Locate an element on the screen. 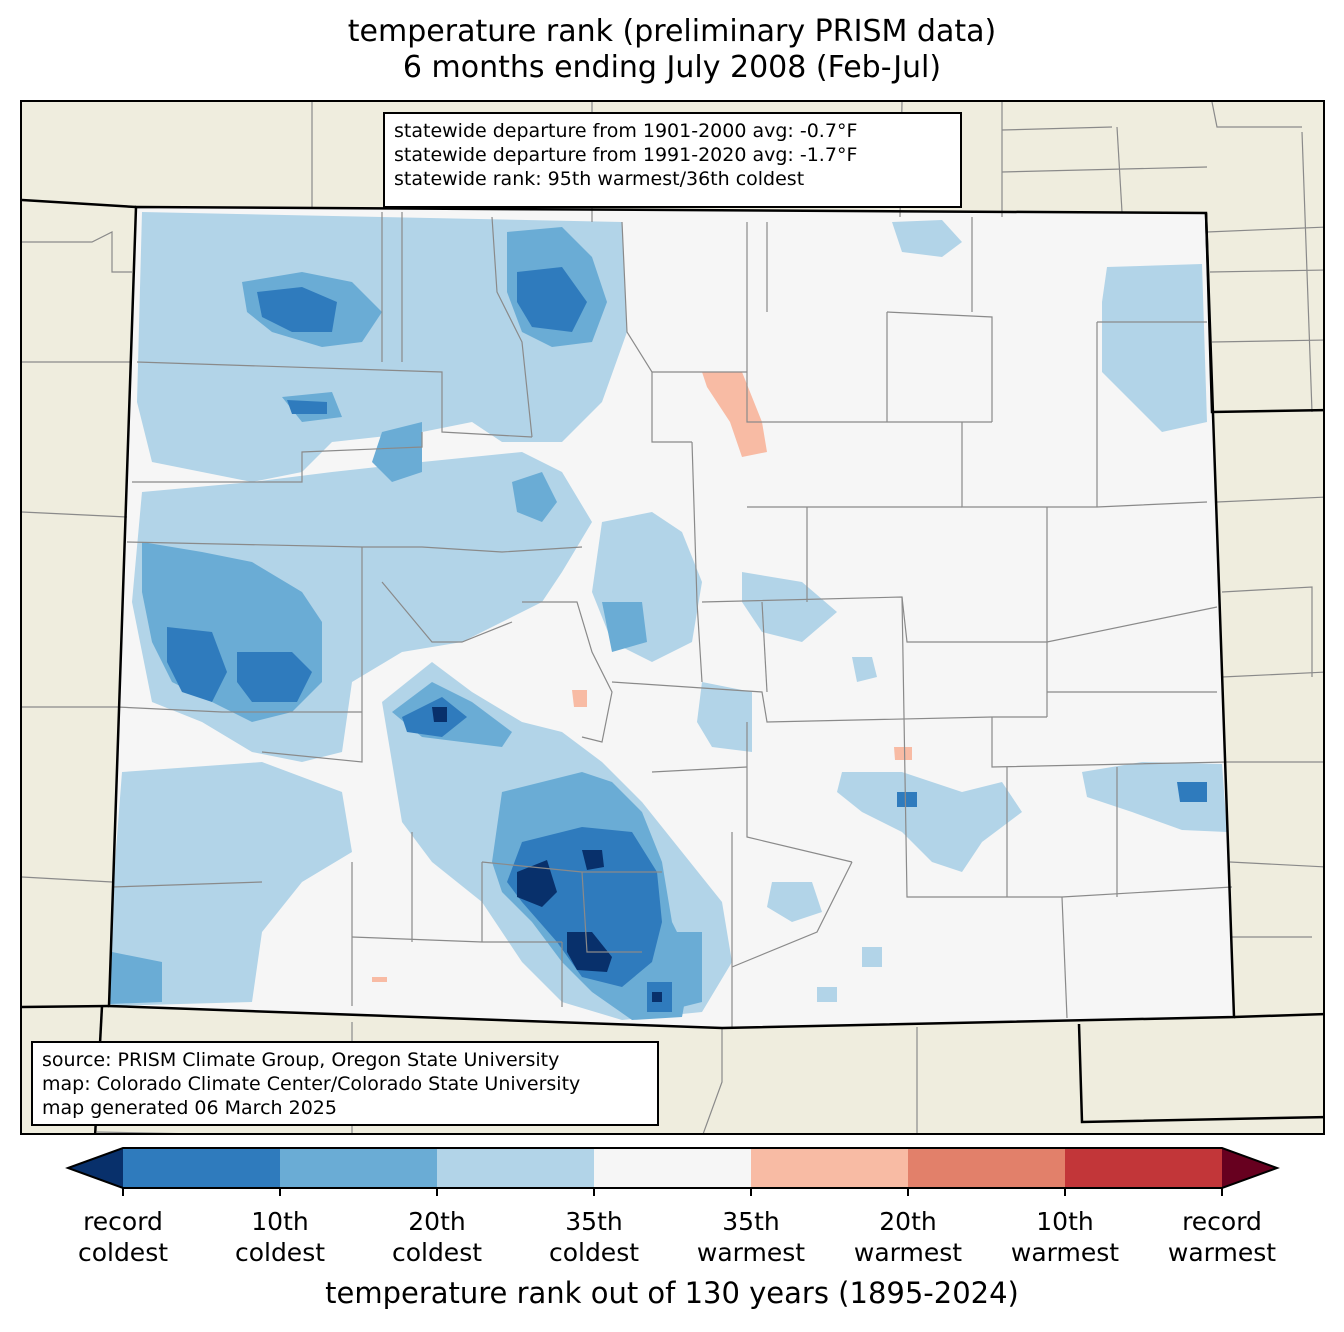  colorbar-tick-label: 10th coldest is located at coordinates (280, 1237).